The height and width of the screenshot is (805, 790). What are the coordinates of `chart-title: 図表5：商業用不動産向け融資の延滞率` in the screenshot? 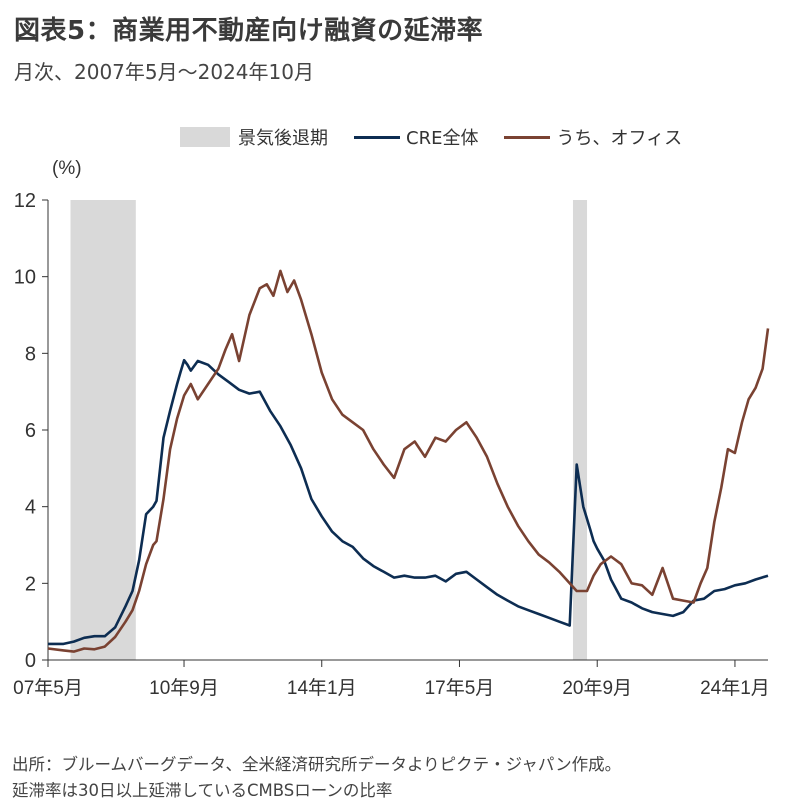 It's located at (249, 31).